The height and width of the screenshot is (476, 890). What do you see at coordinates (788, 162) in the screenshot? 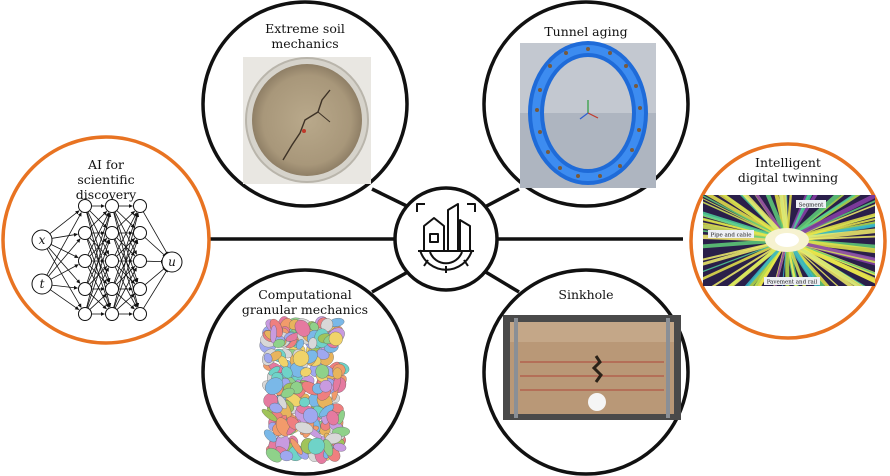
I see `twin-title-line-1: Intelligent` at bounding box center [788, 162].